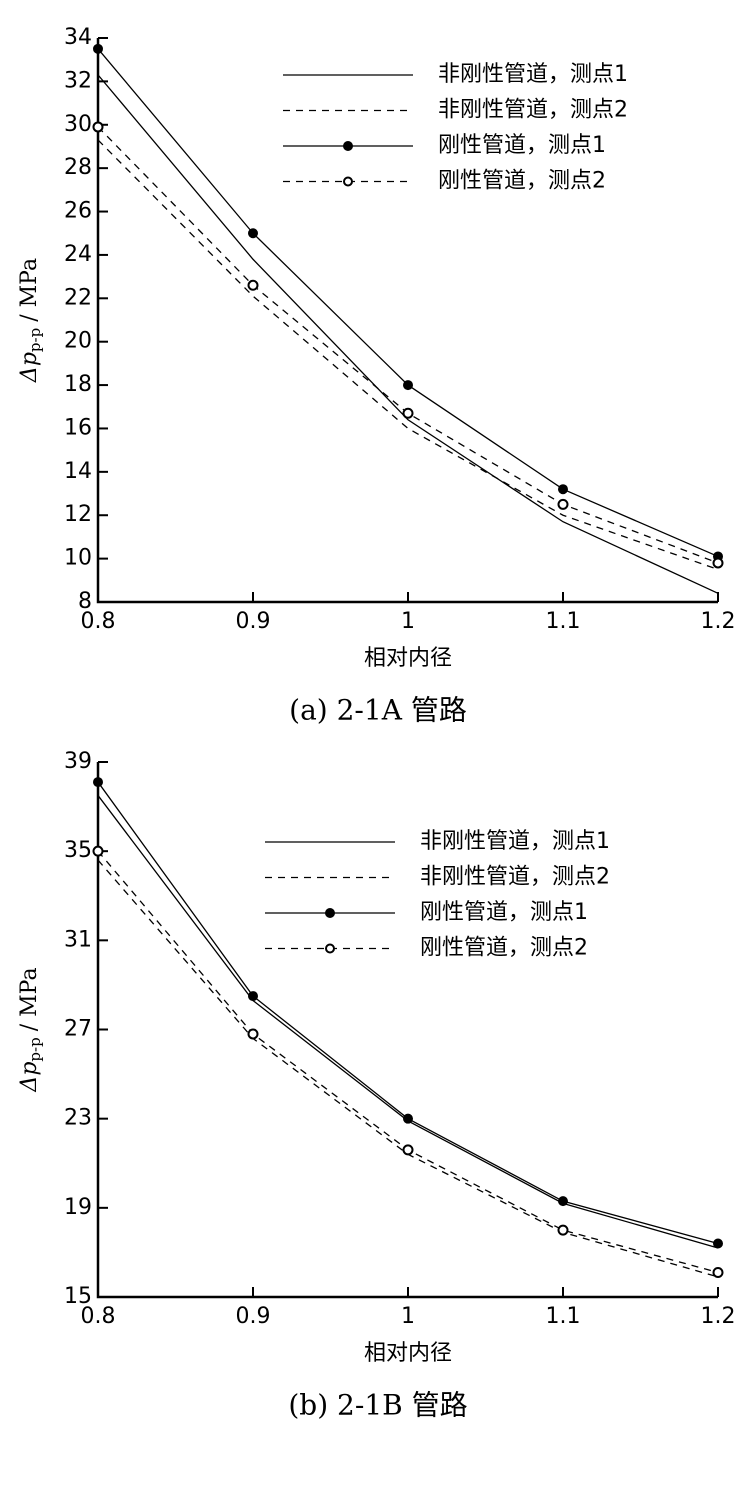 This screenshot has width=742, height=1505. Describe the element at coordinates (78, 211) in the screenshot. I see `y-tick-label: 26` at that location.